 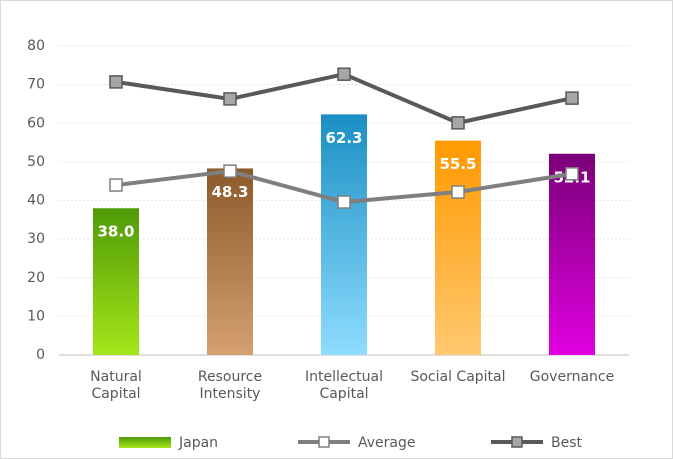 I want to click on x-tick-label: Social Capital, so click(x=458, y=377).